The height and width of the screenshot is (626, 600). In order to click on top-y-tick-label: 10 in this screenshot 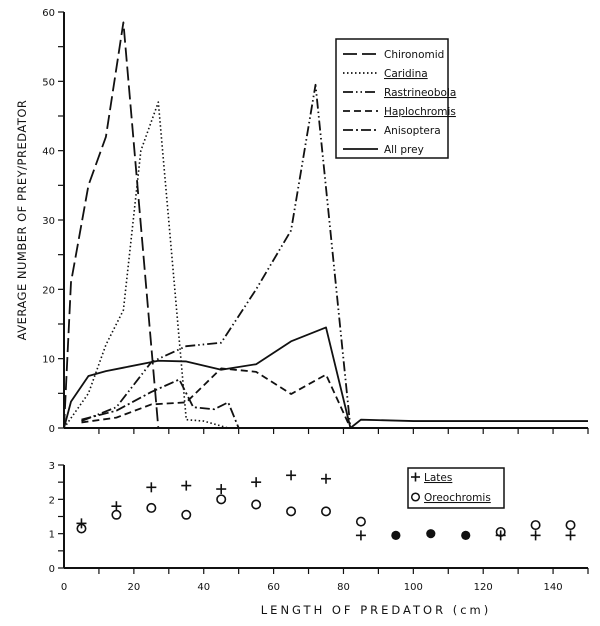, I will do `click(48, 360)`.